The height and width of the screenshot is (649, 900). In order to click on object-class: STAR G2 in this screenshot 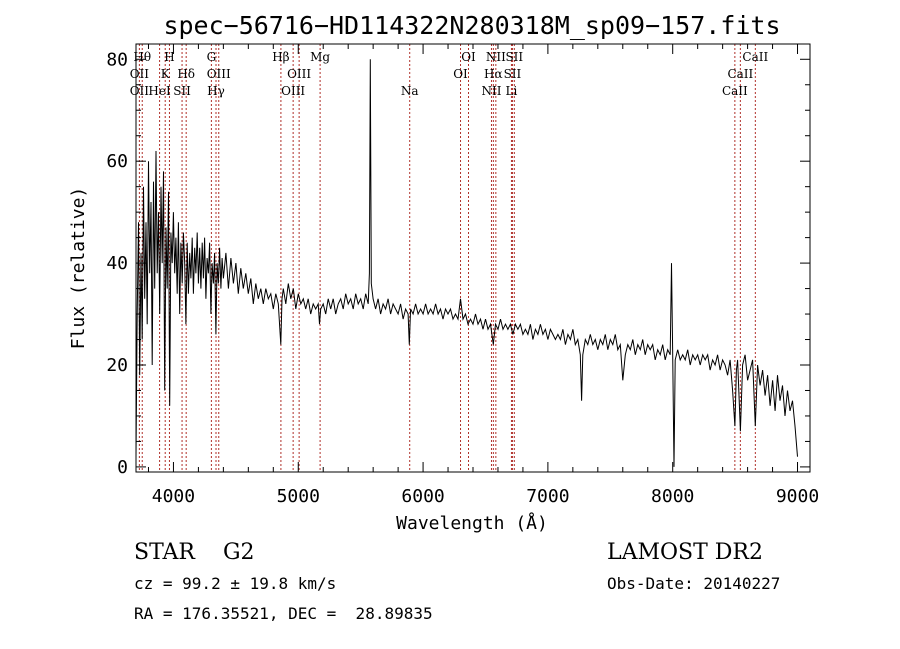, I will do `click(194, 552)`.